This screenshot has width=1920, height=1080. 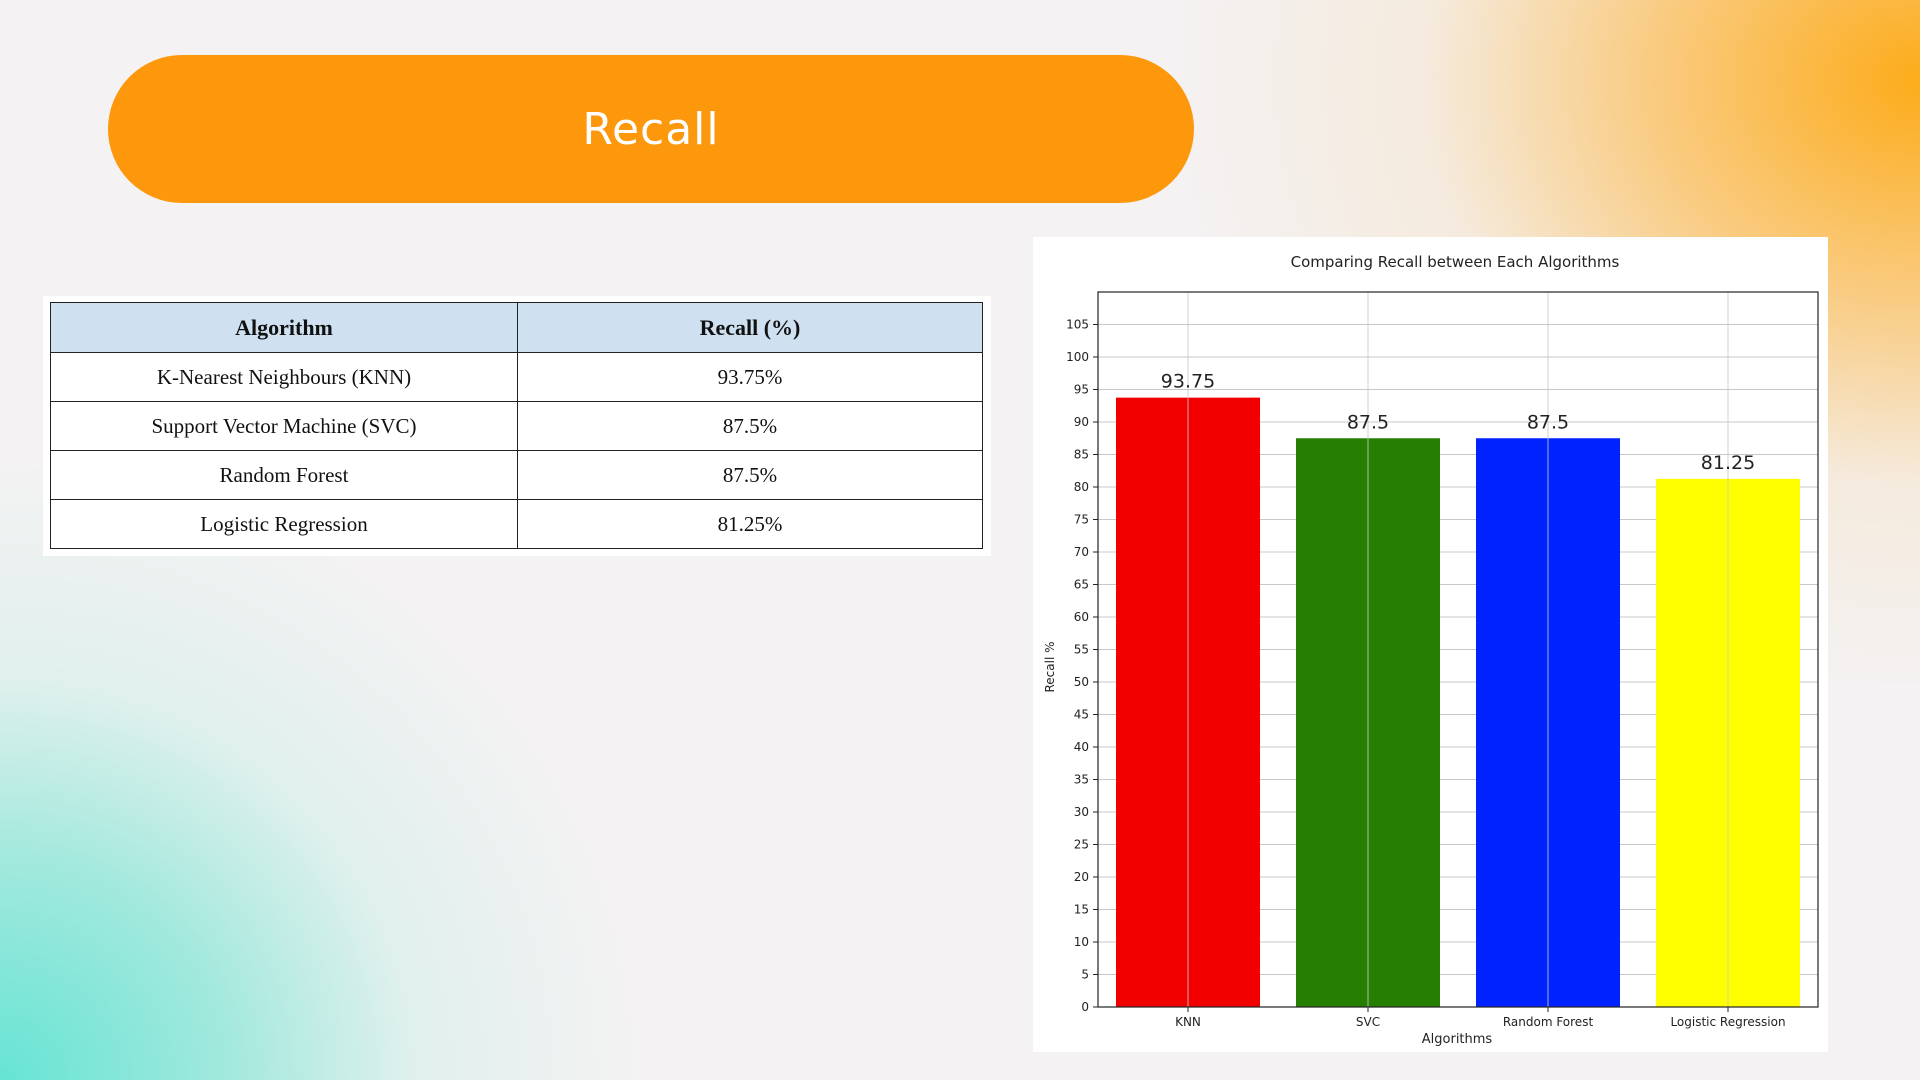 What do you see at coordinates (1081, 552) in the screenshot?
I see `y-tick-label: 70` at bounding box center [1081, 552].